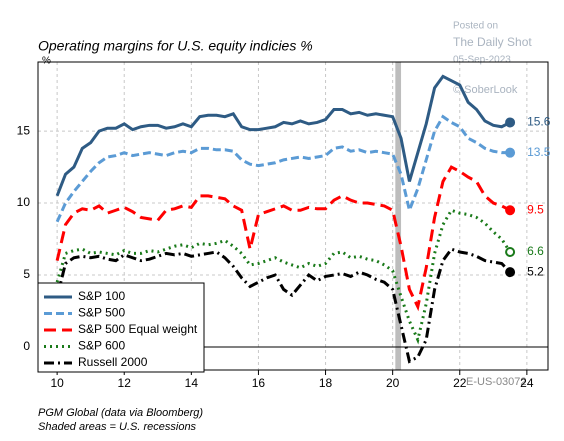  What do you see at coordinates (120, 413) in the screenshot?
I see `source-note: PGM Global (data via Bloomberg)` at bounding box center [120, 413].